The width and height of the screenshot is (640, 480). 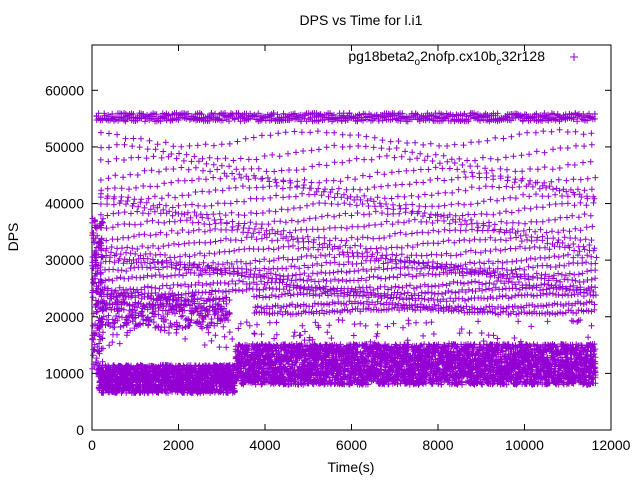 I want to click on legend-label: pg18beta2o2nofp.cx10bc32r128, so click(x=446, y=58).